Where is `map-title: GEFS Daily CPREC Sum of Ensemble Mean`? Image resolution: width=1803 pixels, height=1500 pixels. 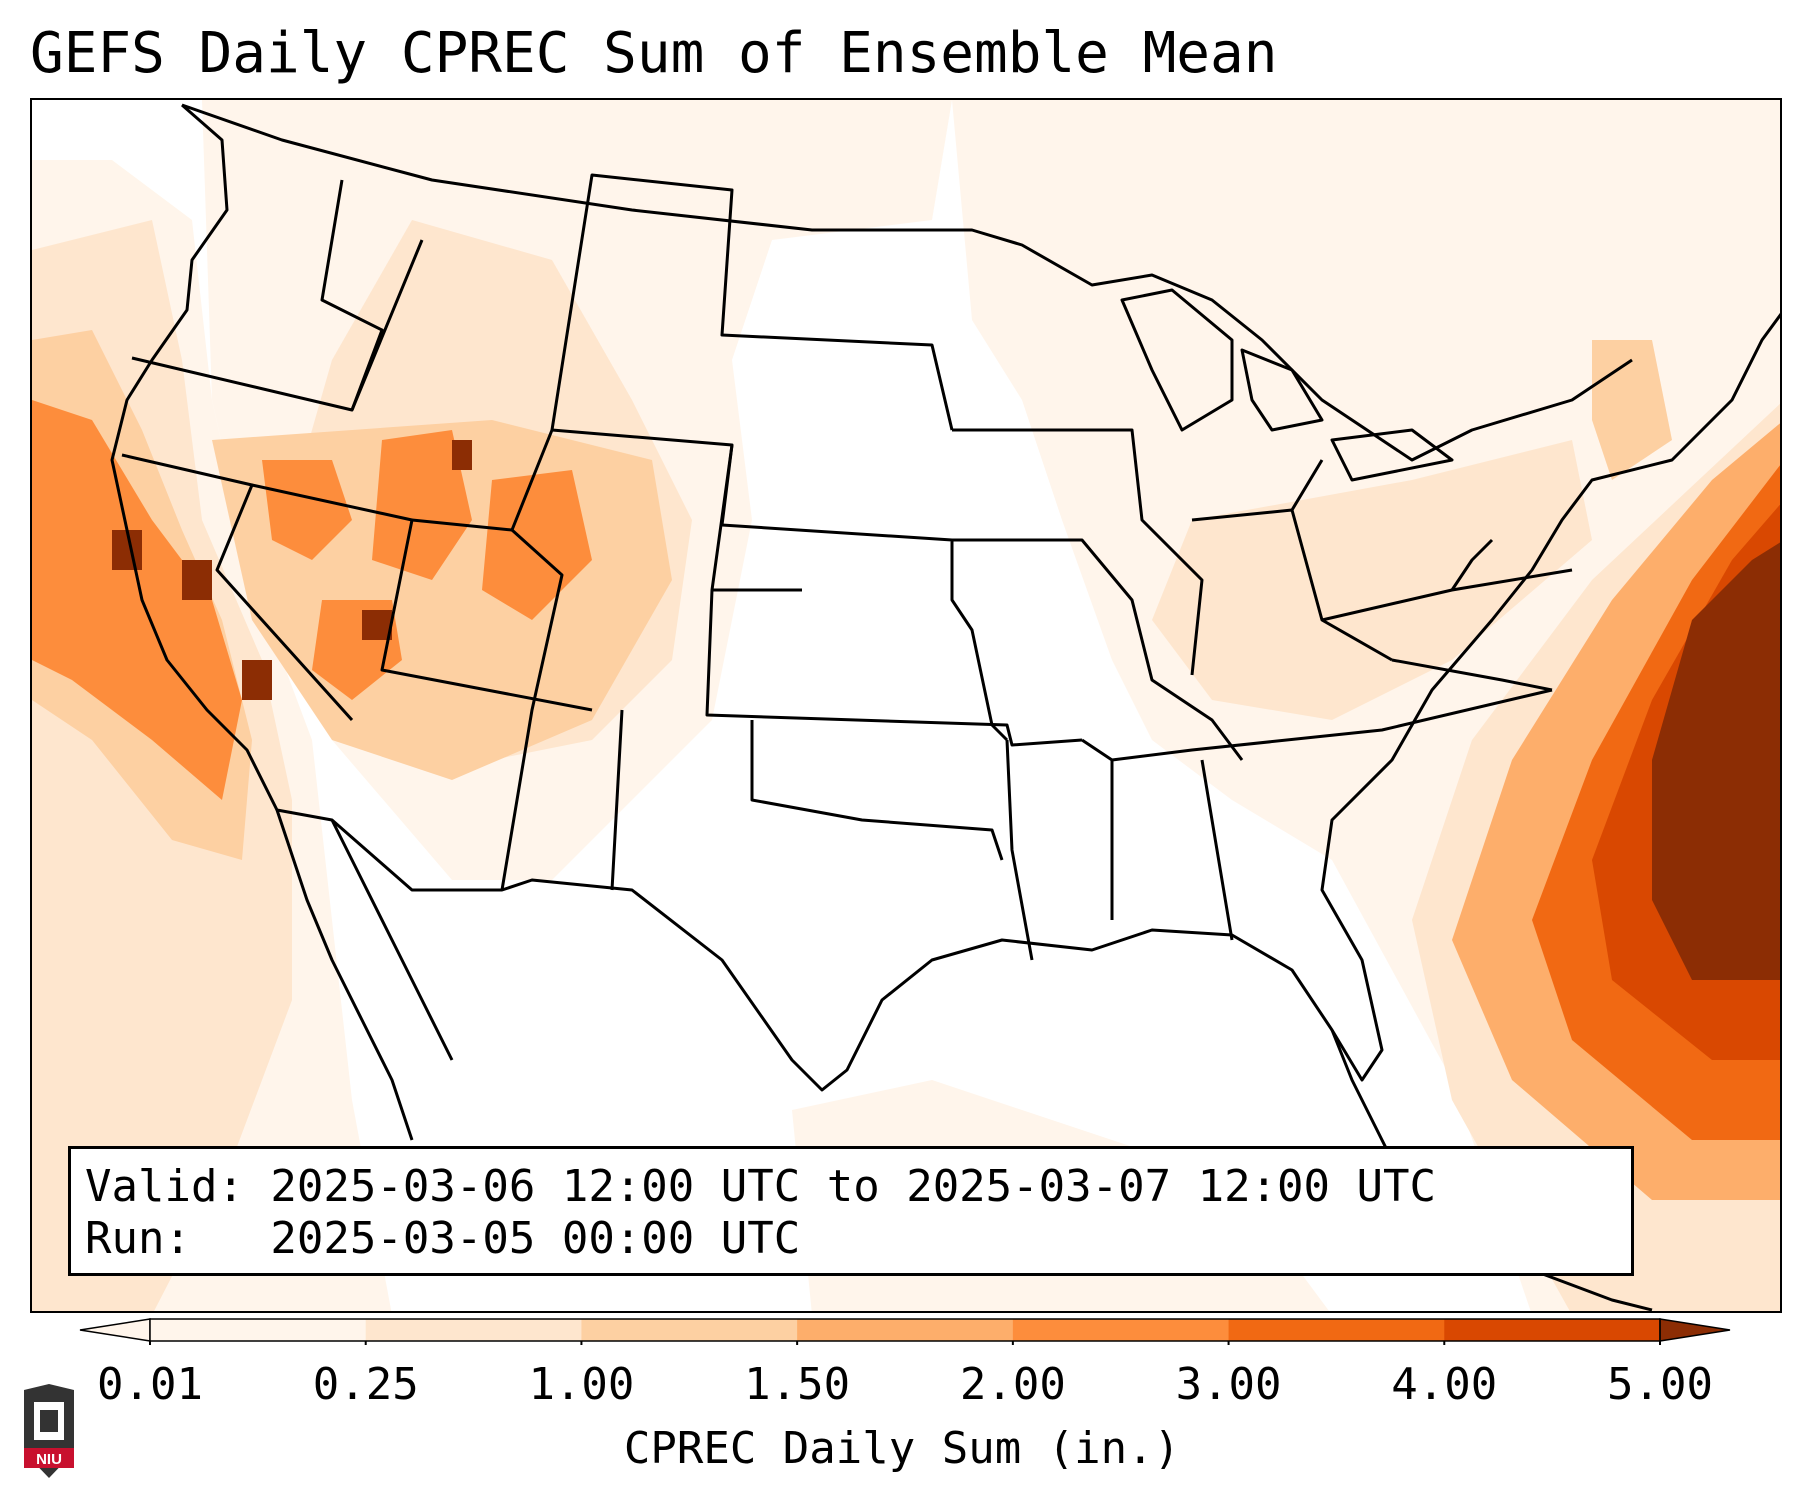 map-title: GEFS Daily CPREC Sum of Ensemble Mean is located at coordinates (654, 53).